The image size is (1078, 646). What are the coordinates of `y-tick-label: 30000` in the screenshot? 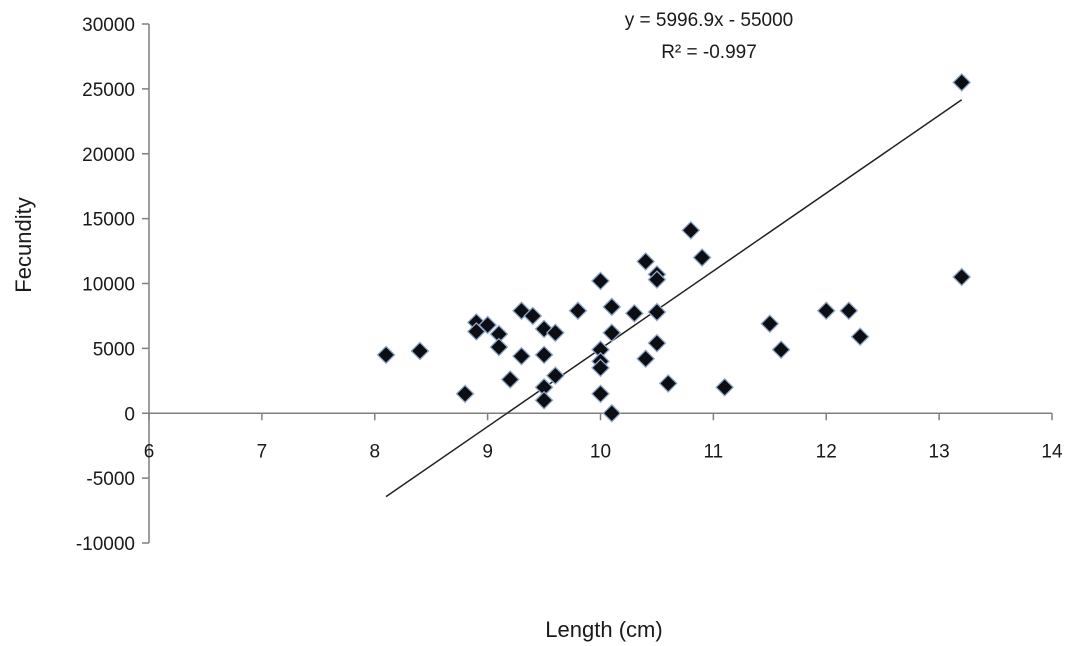 It's located at (108, 25).